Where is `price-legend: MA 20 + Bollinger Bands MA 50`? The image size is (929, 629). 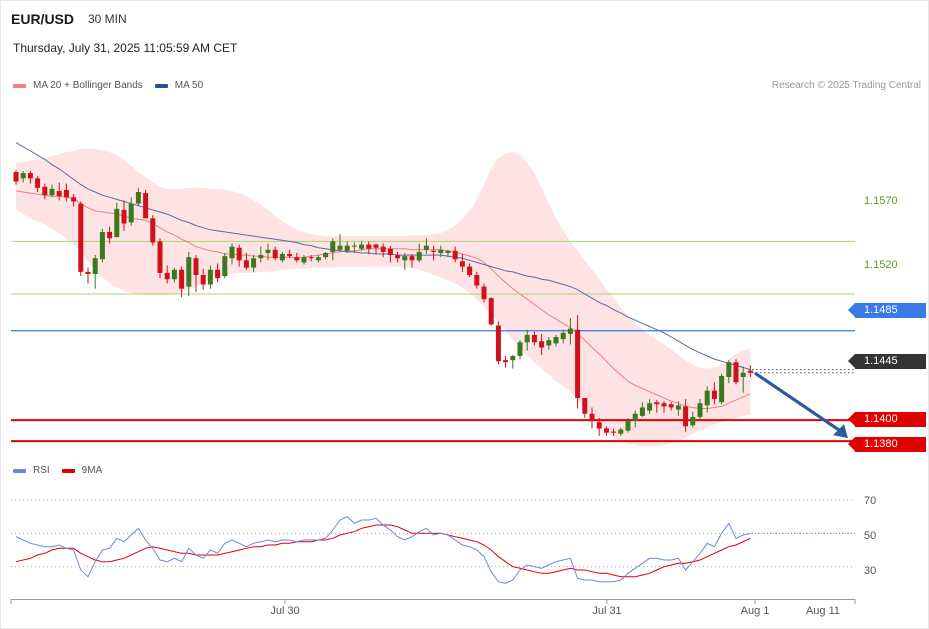
price-legend: MA 20 + Bollinger Bands MA 50 is located at coordinates (108, 85).